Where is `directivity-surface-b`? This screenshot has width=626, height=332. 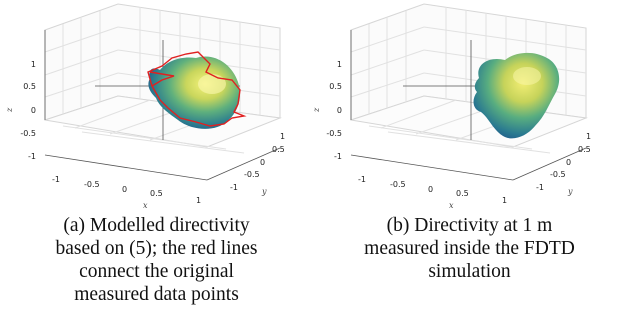
directivity-surface-b is located at coordinates (516, 95).